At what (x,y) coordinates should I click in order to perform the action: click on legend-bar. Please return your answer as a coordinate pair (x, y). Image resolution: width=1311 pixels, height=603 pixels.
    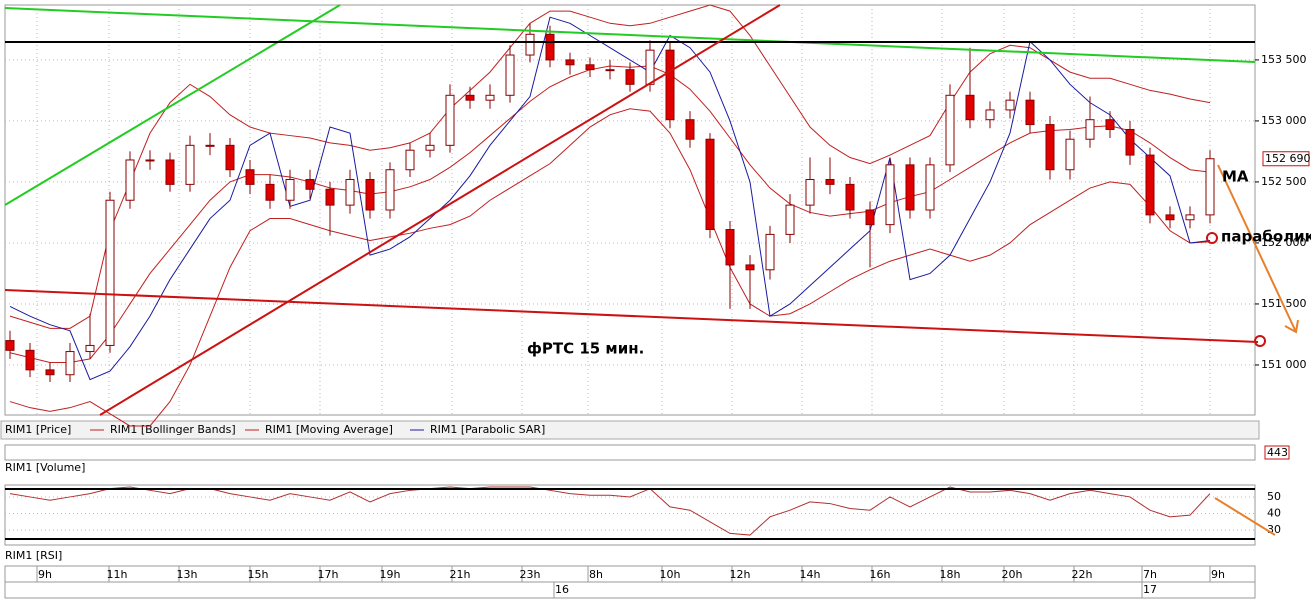
    Looking at the image, I should click on (630, 430).